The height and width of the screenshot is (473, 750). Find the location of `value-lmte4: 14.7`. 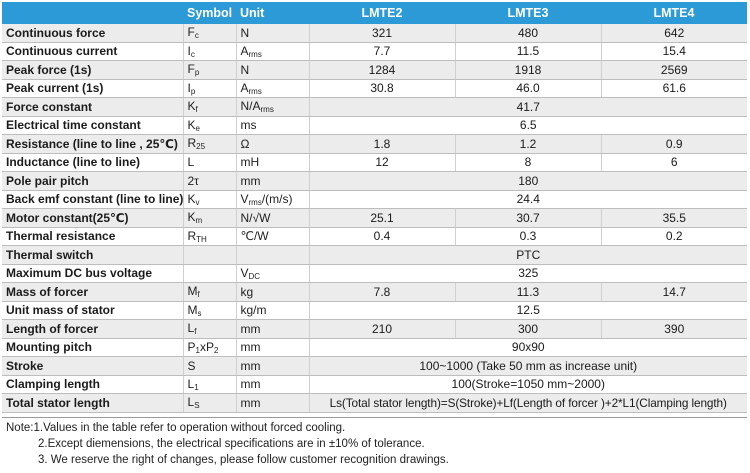

value-lmte4: 14.7 is located at coordinates (673, 292).